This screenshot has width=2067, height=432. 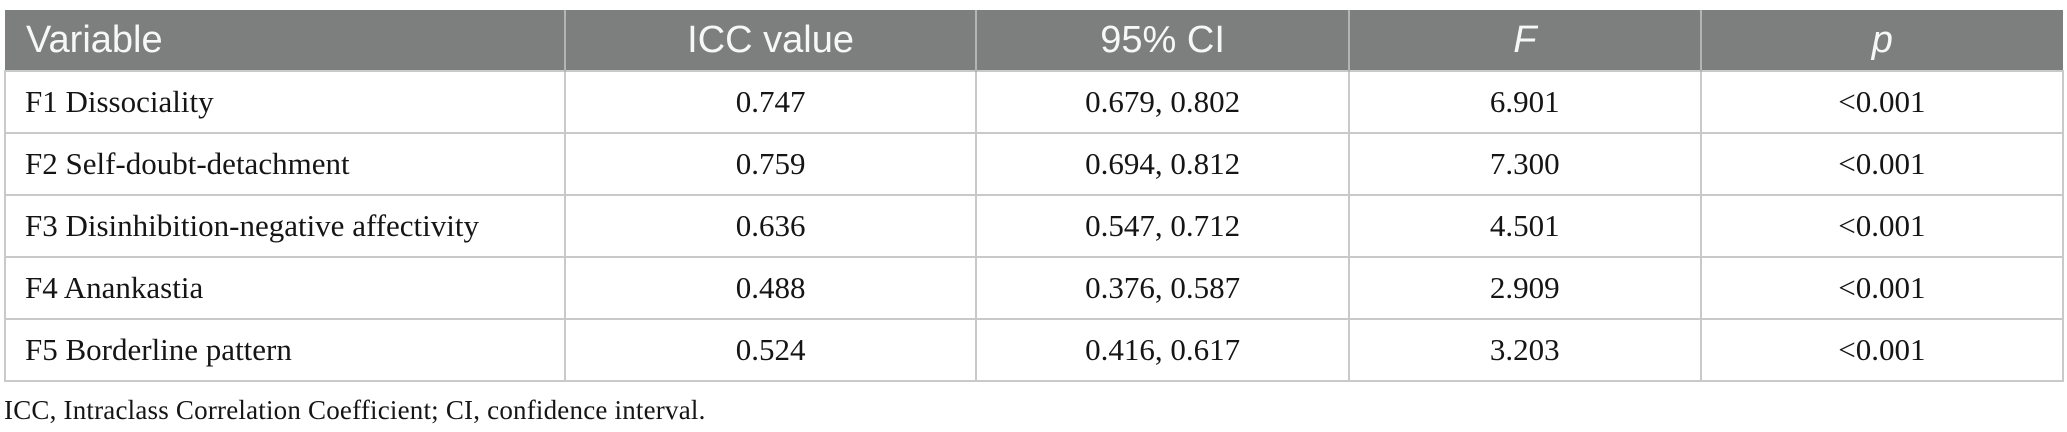 I want to click on cell-icc-value: 0.488, so click(x=770, y=288).